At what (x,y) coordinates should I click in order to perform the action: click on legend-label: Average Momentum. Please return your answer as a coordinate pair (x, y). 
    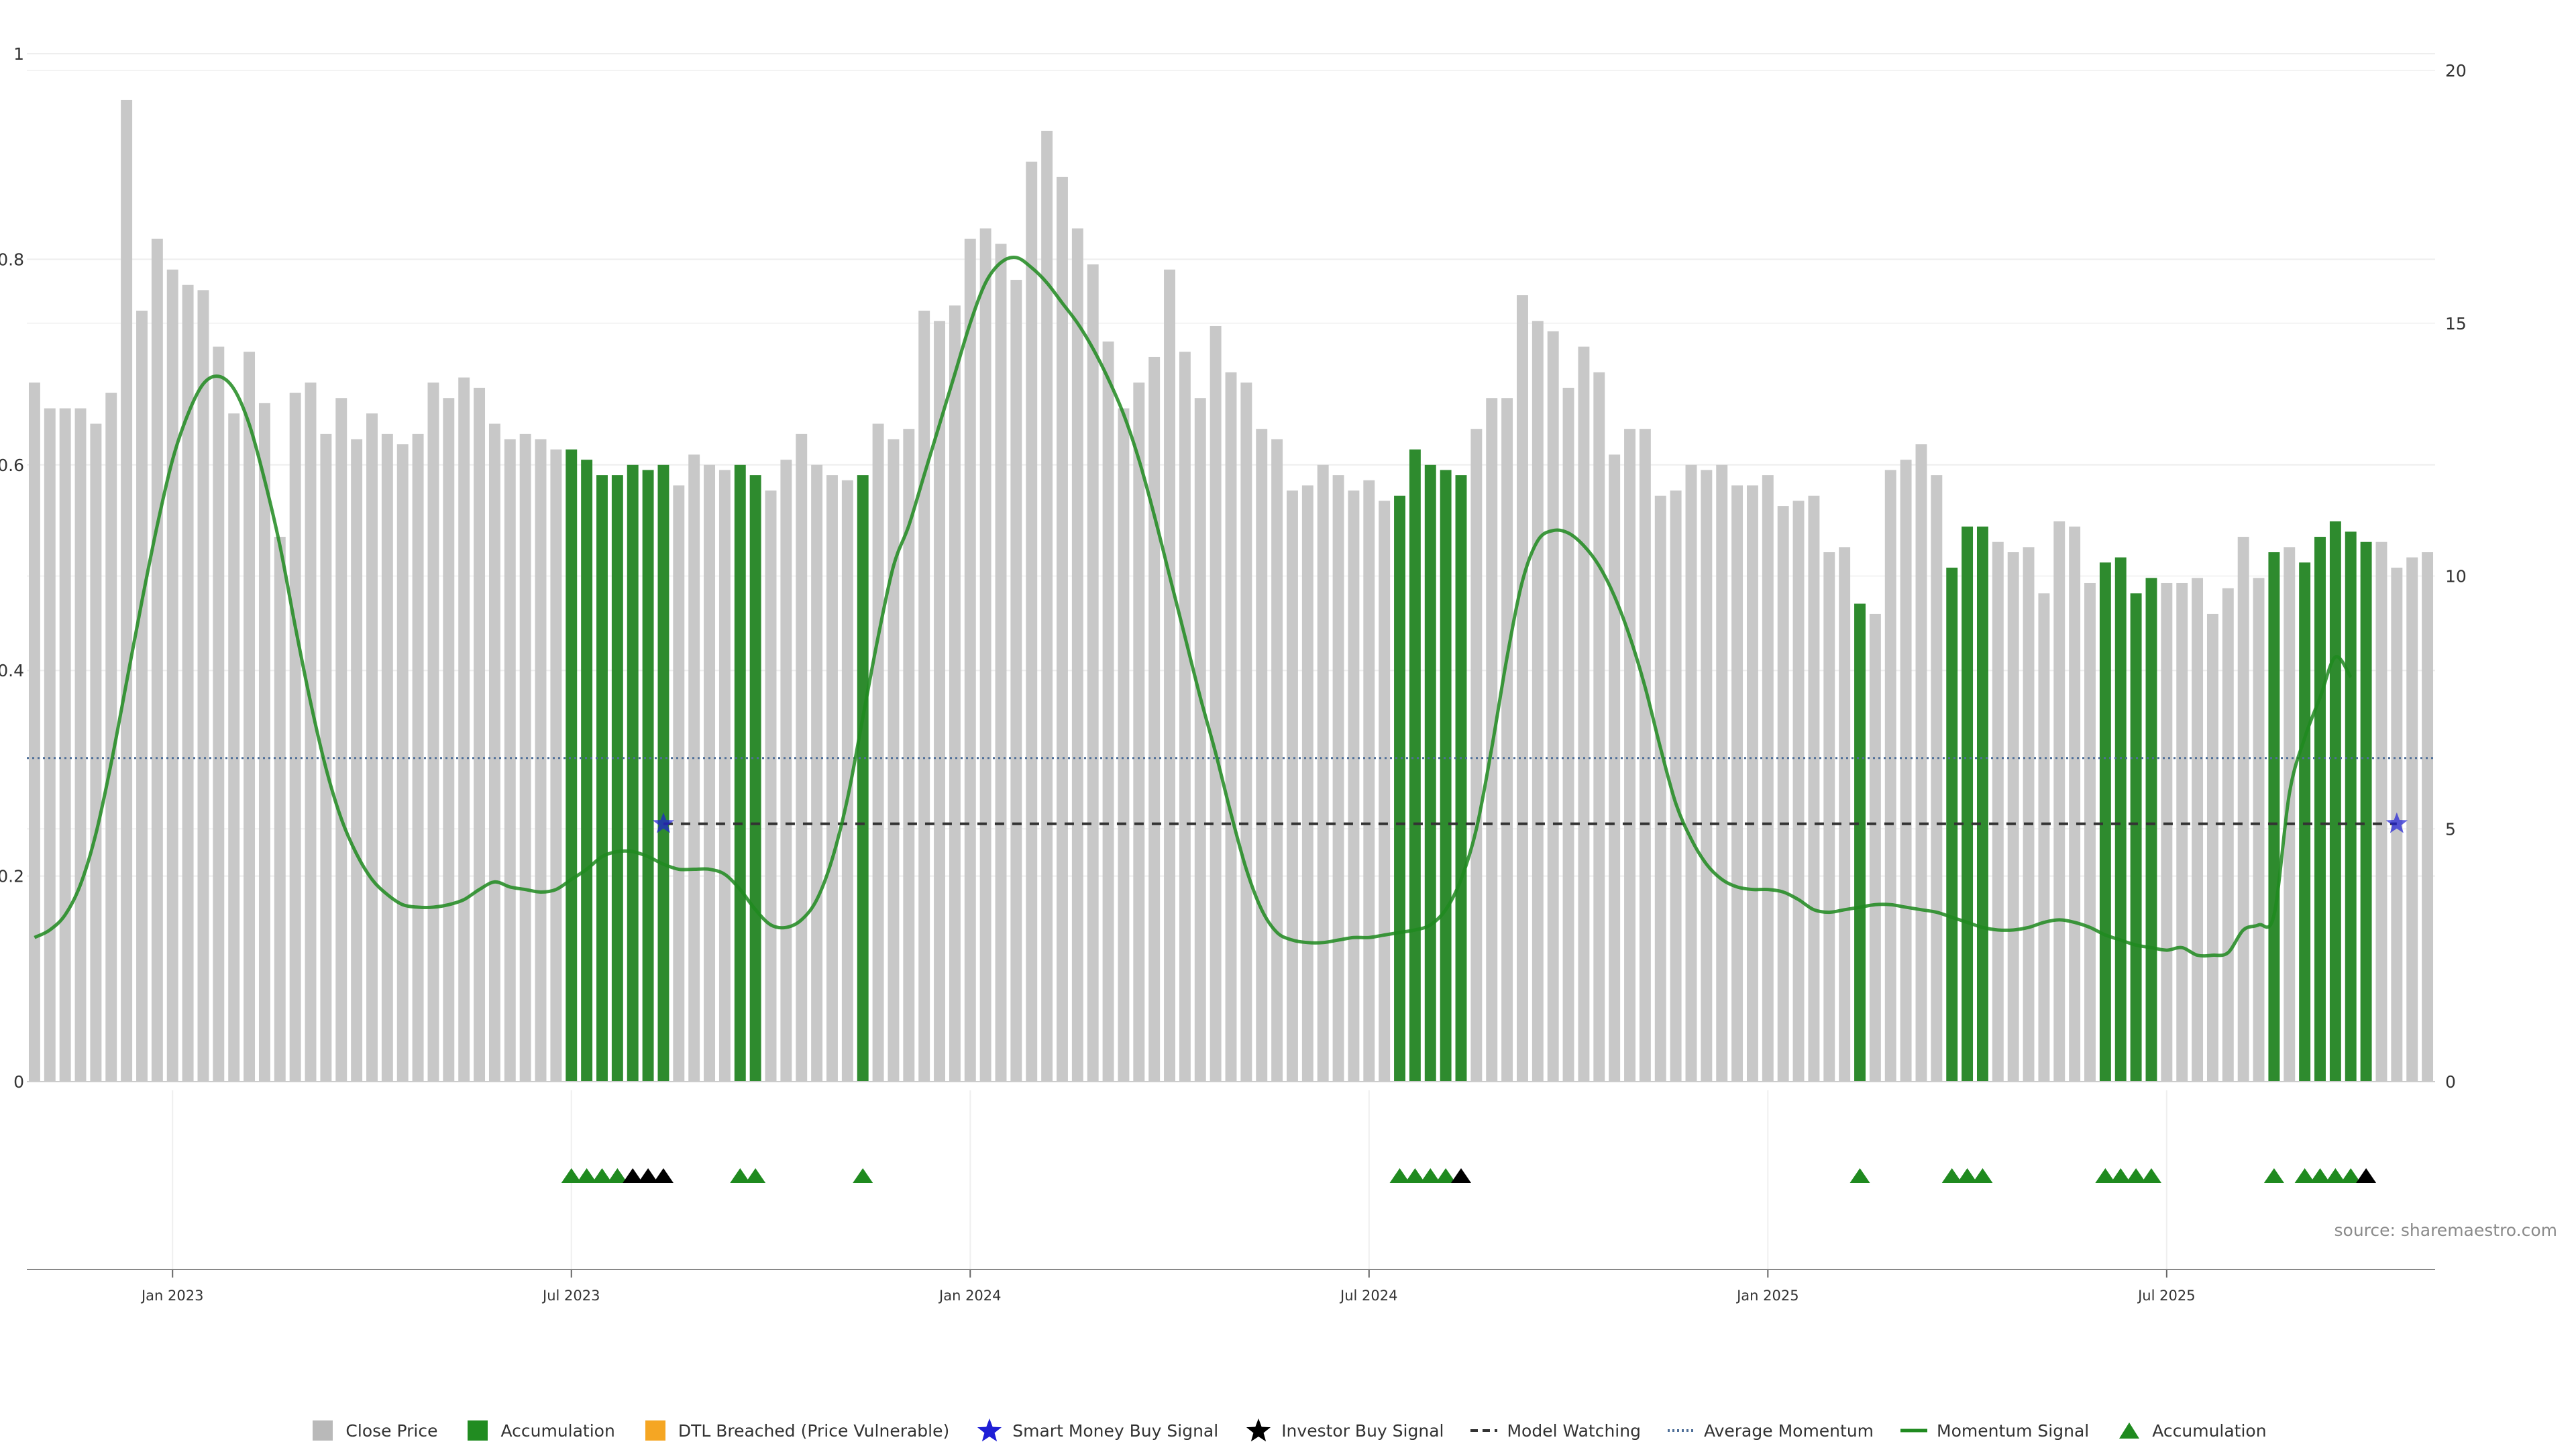
    Looking at the image, I should click on (1788, 1431).